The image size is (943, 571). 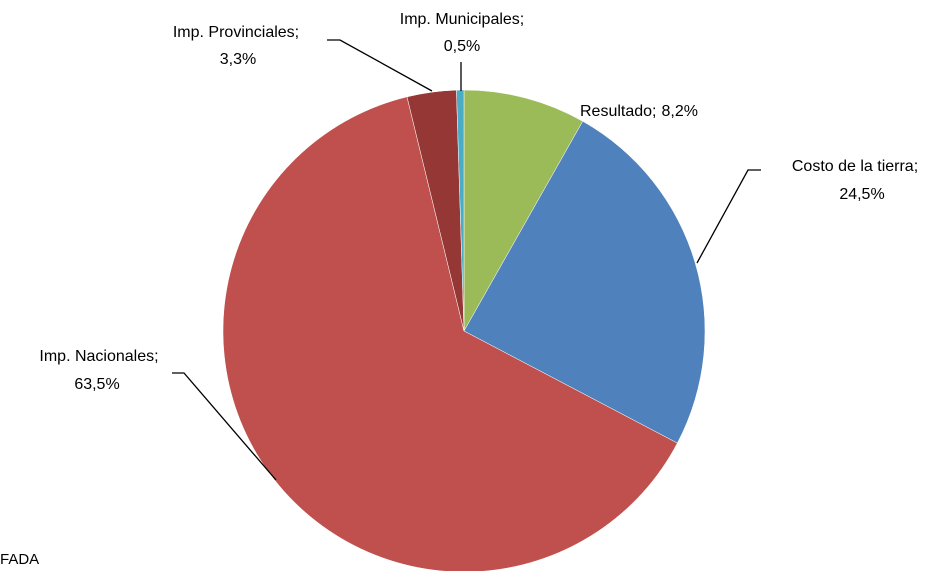 What do you see at coordinates (680, 111) in the screenshot?
I see `value-label: 8,2%` at bounding box center [680, 111].